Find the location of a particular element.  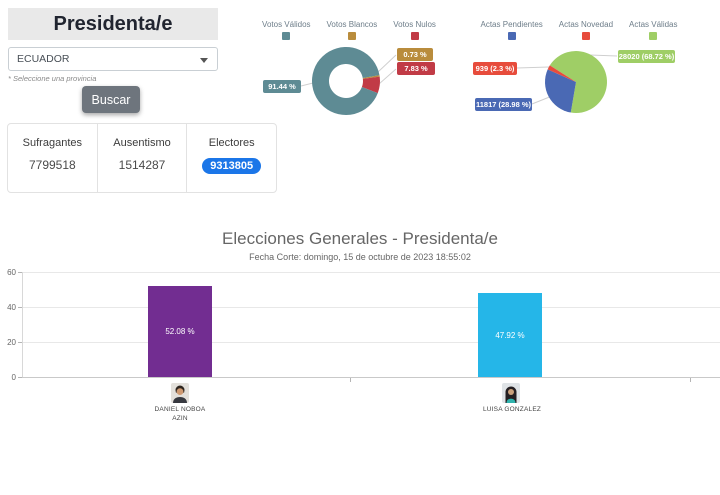

page-title: Presidenta/e is located at coordinates (113, 24).